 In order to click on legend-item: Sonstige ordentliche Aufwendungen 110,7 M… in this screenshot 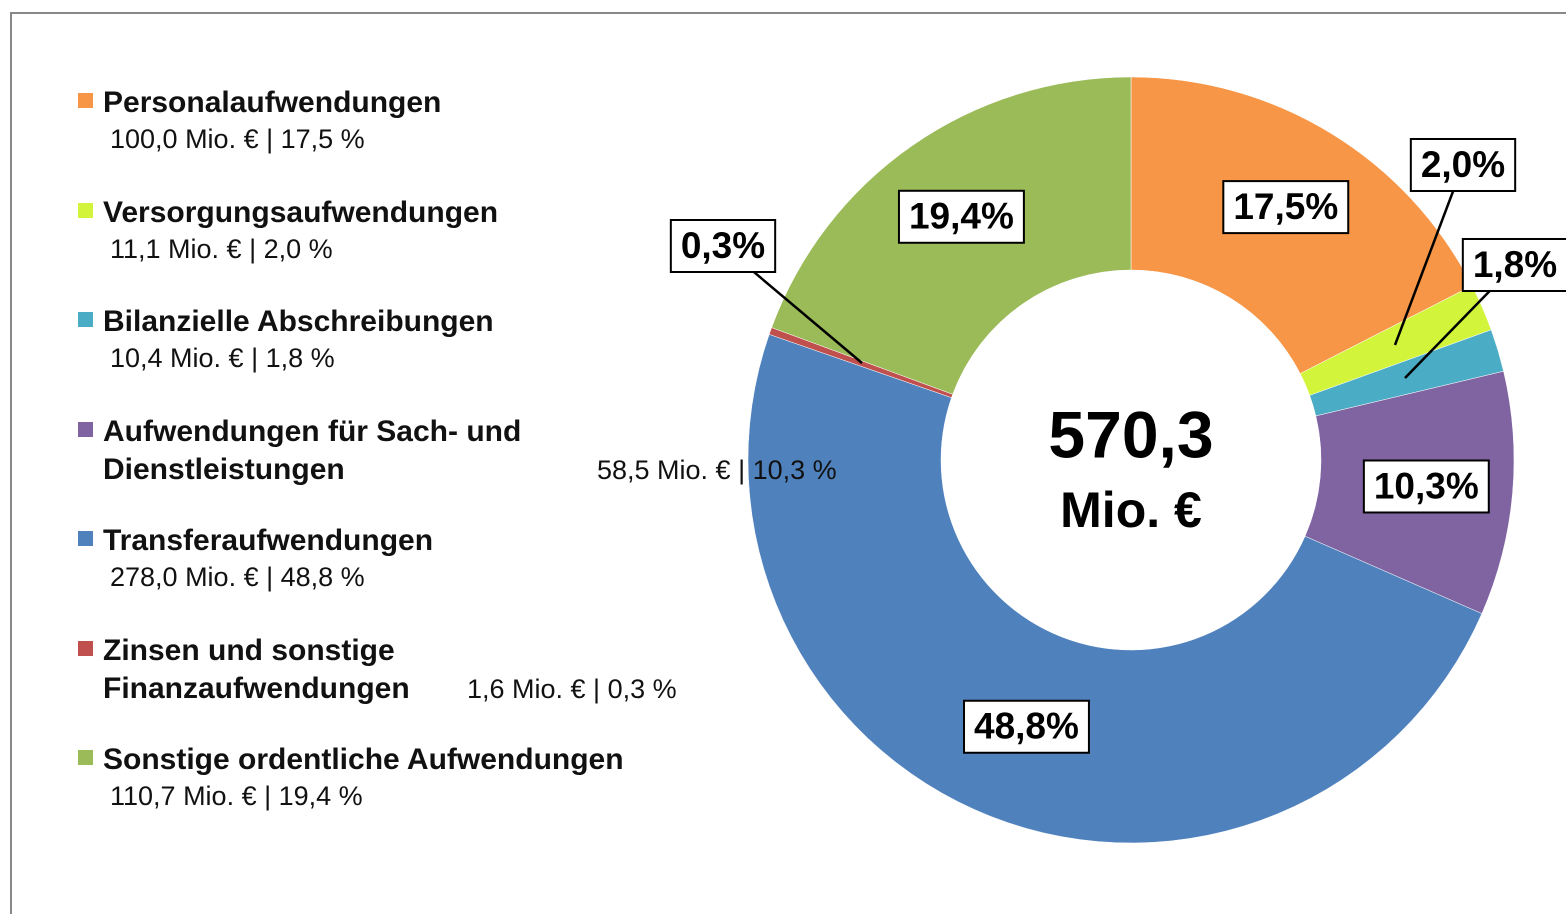, I will do `click(351, 777)`.